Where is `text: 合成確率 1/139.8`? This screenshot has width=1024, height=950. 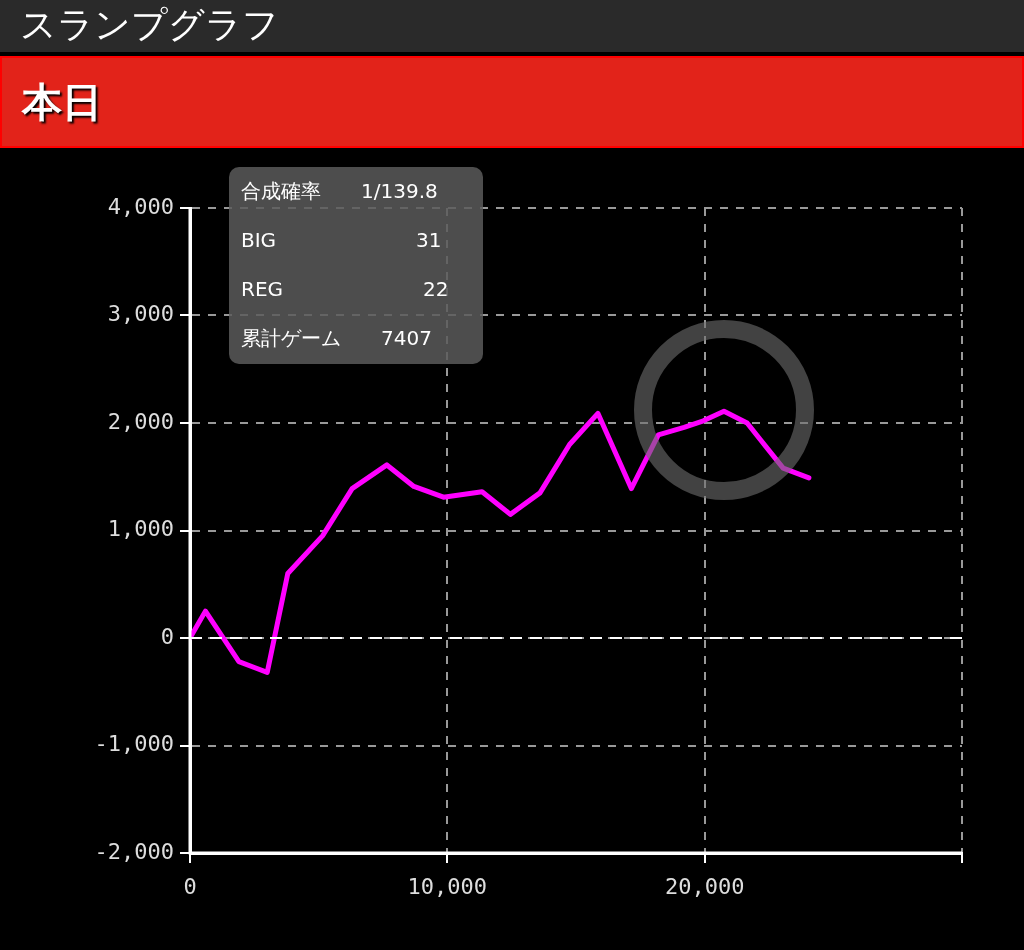 text: 合成確率 1/139.8 is located at coordinates (340, 191).